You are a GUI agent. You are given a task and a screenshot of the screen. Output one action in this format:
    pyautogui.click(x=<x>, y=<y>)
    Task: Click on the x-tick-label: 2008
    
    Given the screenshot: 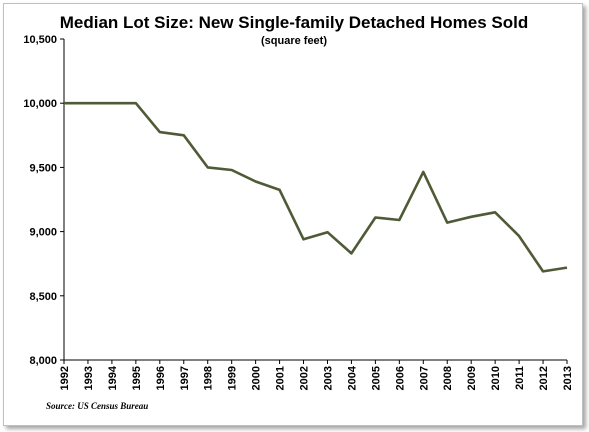 What is the action you would take?
    pyautogui.click(x=448, y=378)
    